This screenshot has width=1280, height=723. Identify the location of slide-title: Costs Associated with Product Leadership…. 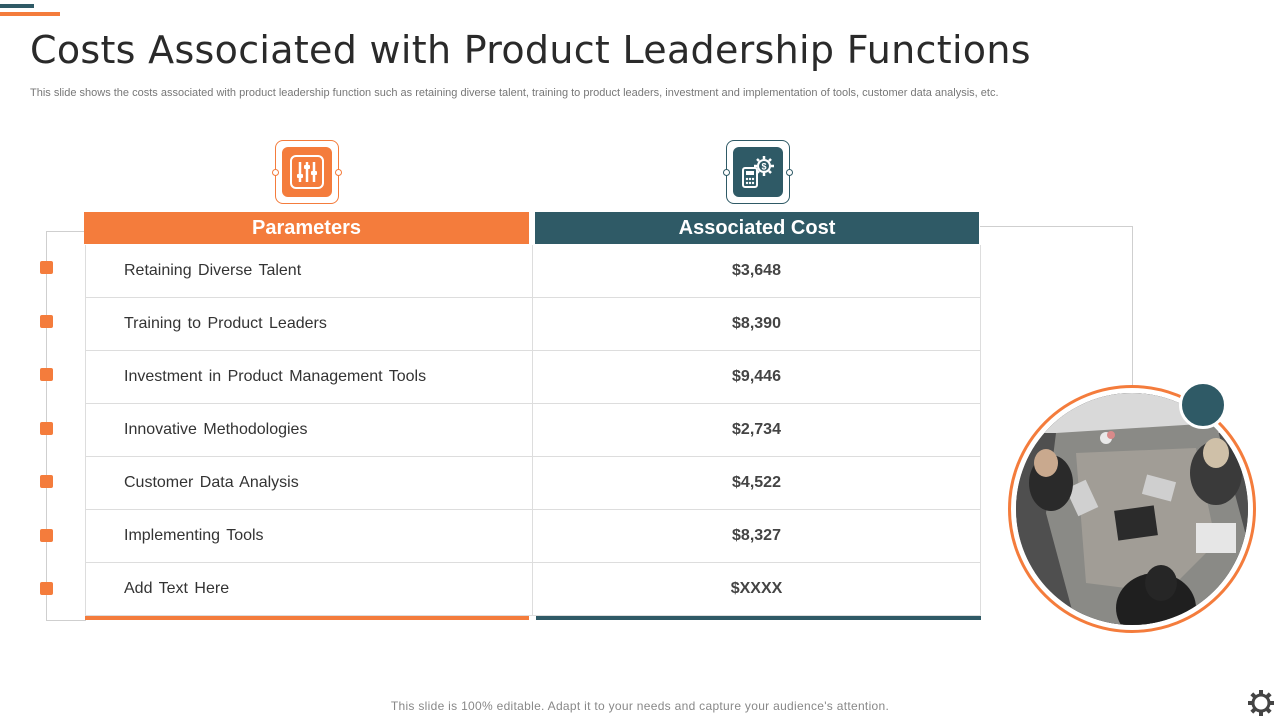
(530, 50).